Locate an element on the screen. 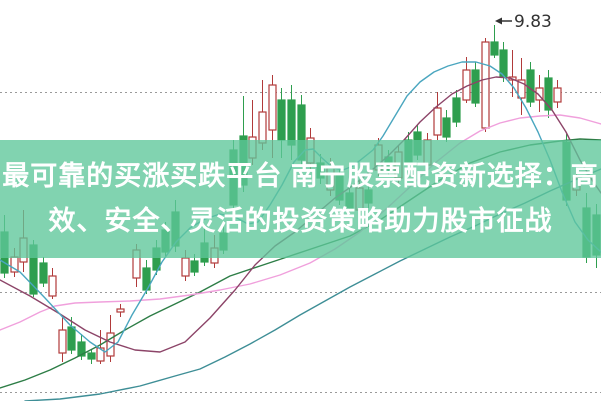  price-arrow-head is located at coordinates (498, 21).